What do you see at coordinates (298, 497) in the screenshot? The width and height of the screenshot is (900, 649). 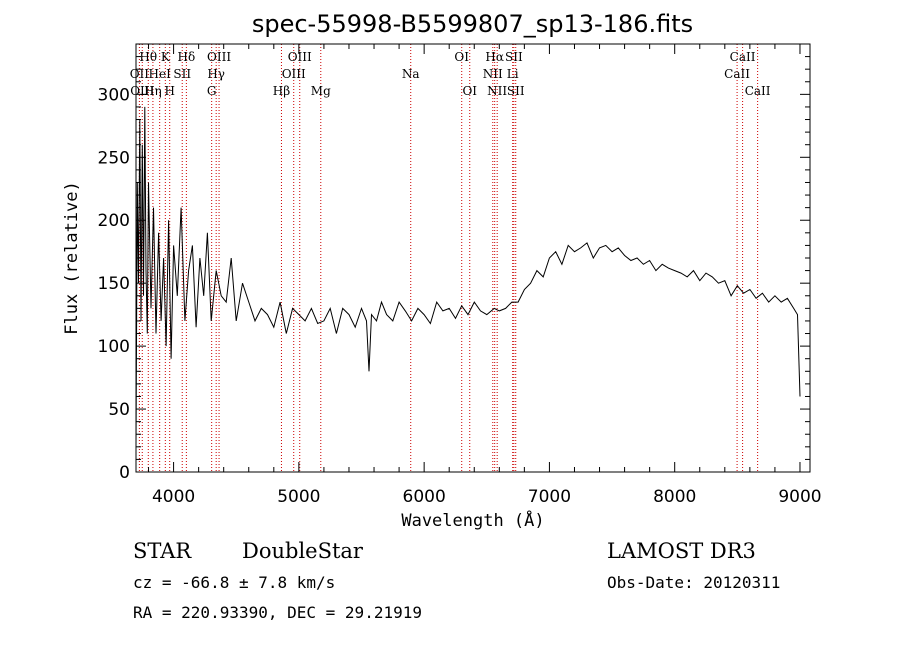 I see `x-tick-label: 5000` at bounding box center [298, 497].